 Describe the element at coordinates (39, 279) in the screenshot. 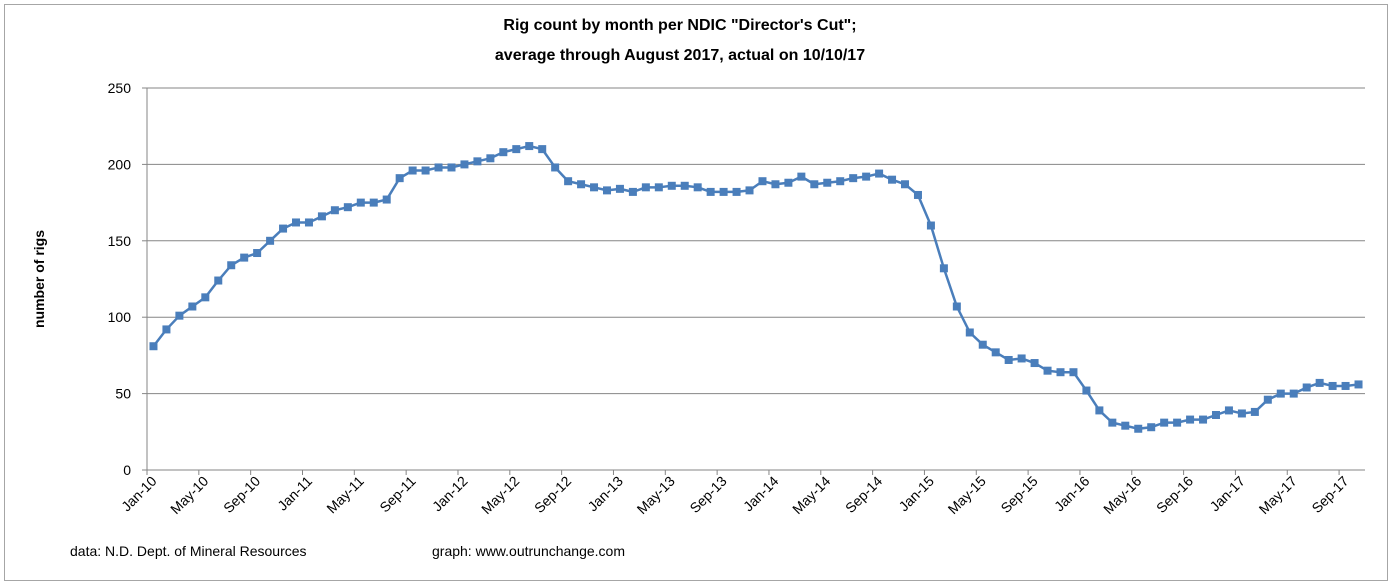

I see `y-axis-label: number of rigs` at that location.